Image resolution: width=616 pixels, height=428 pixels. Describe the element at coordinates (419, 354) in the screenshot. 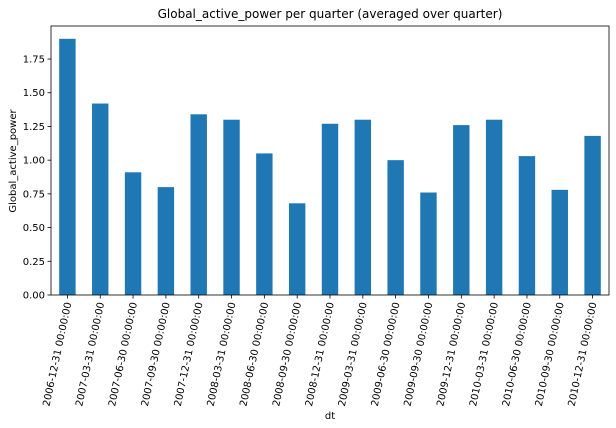

I see `x-tick-label: 2009-09-30 00:00:00` at that location.